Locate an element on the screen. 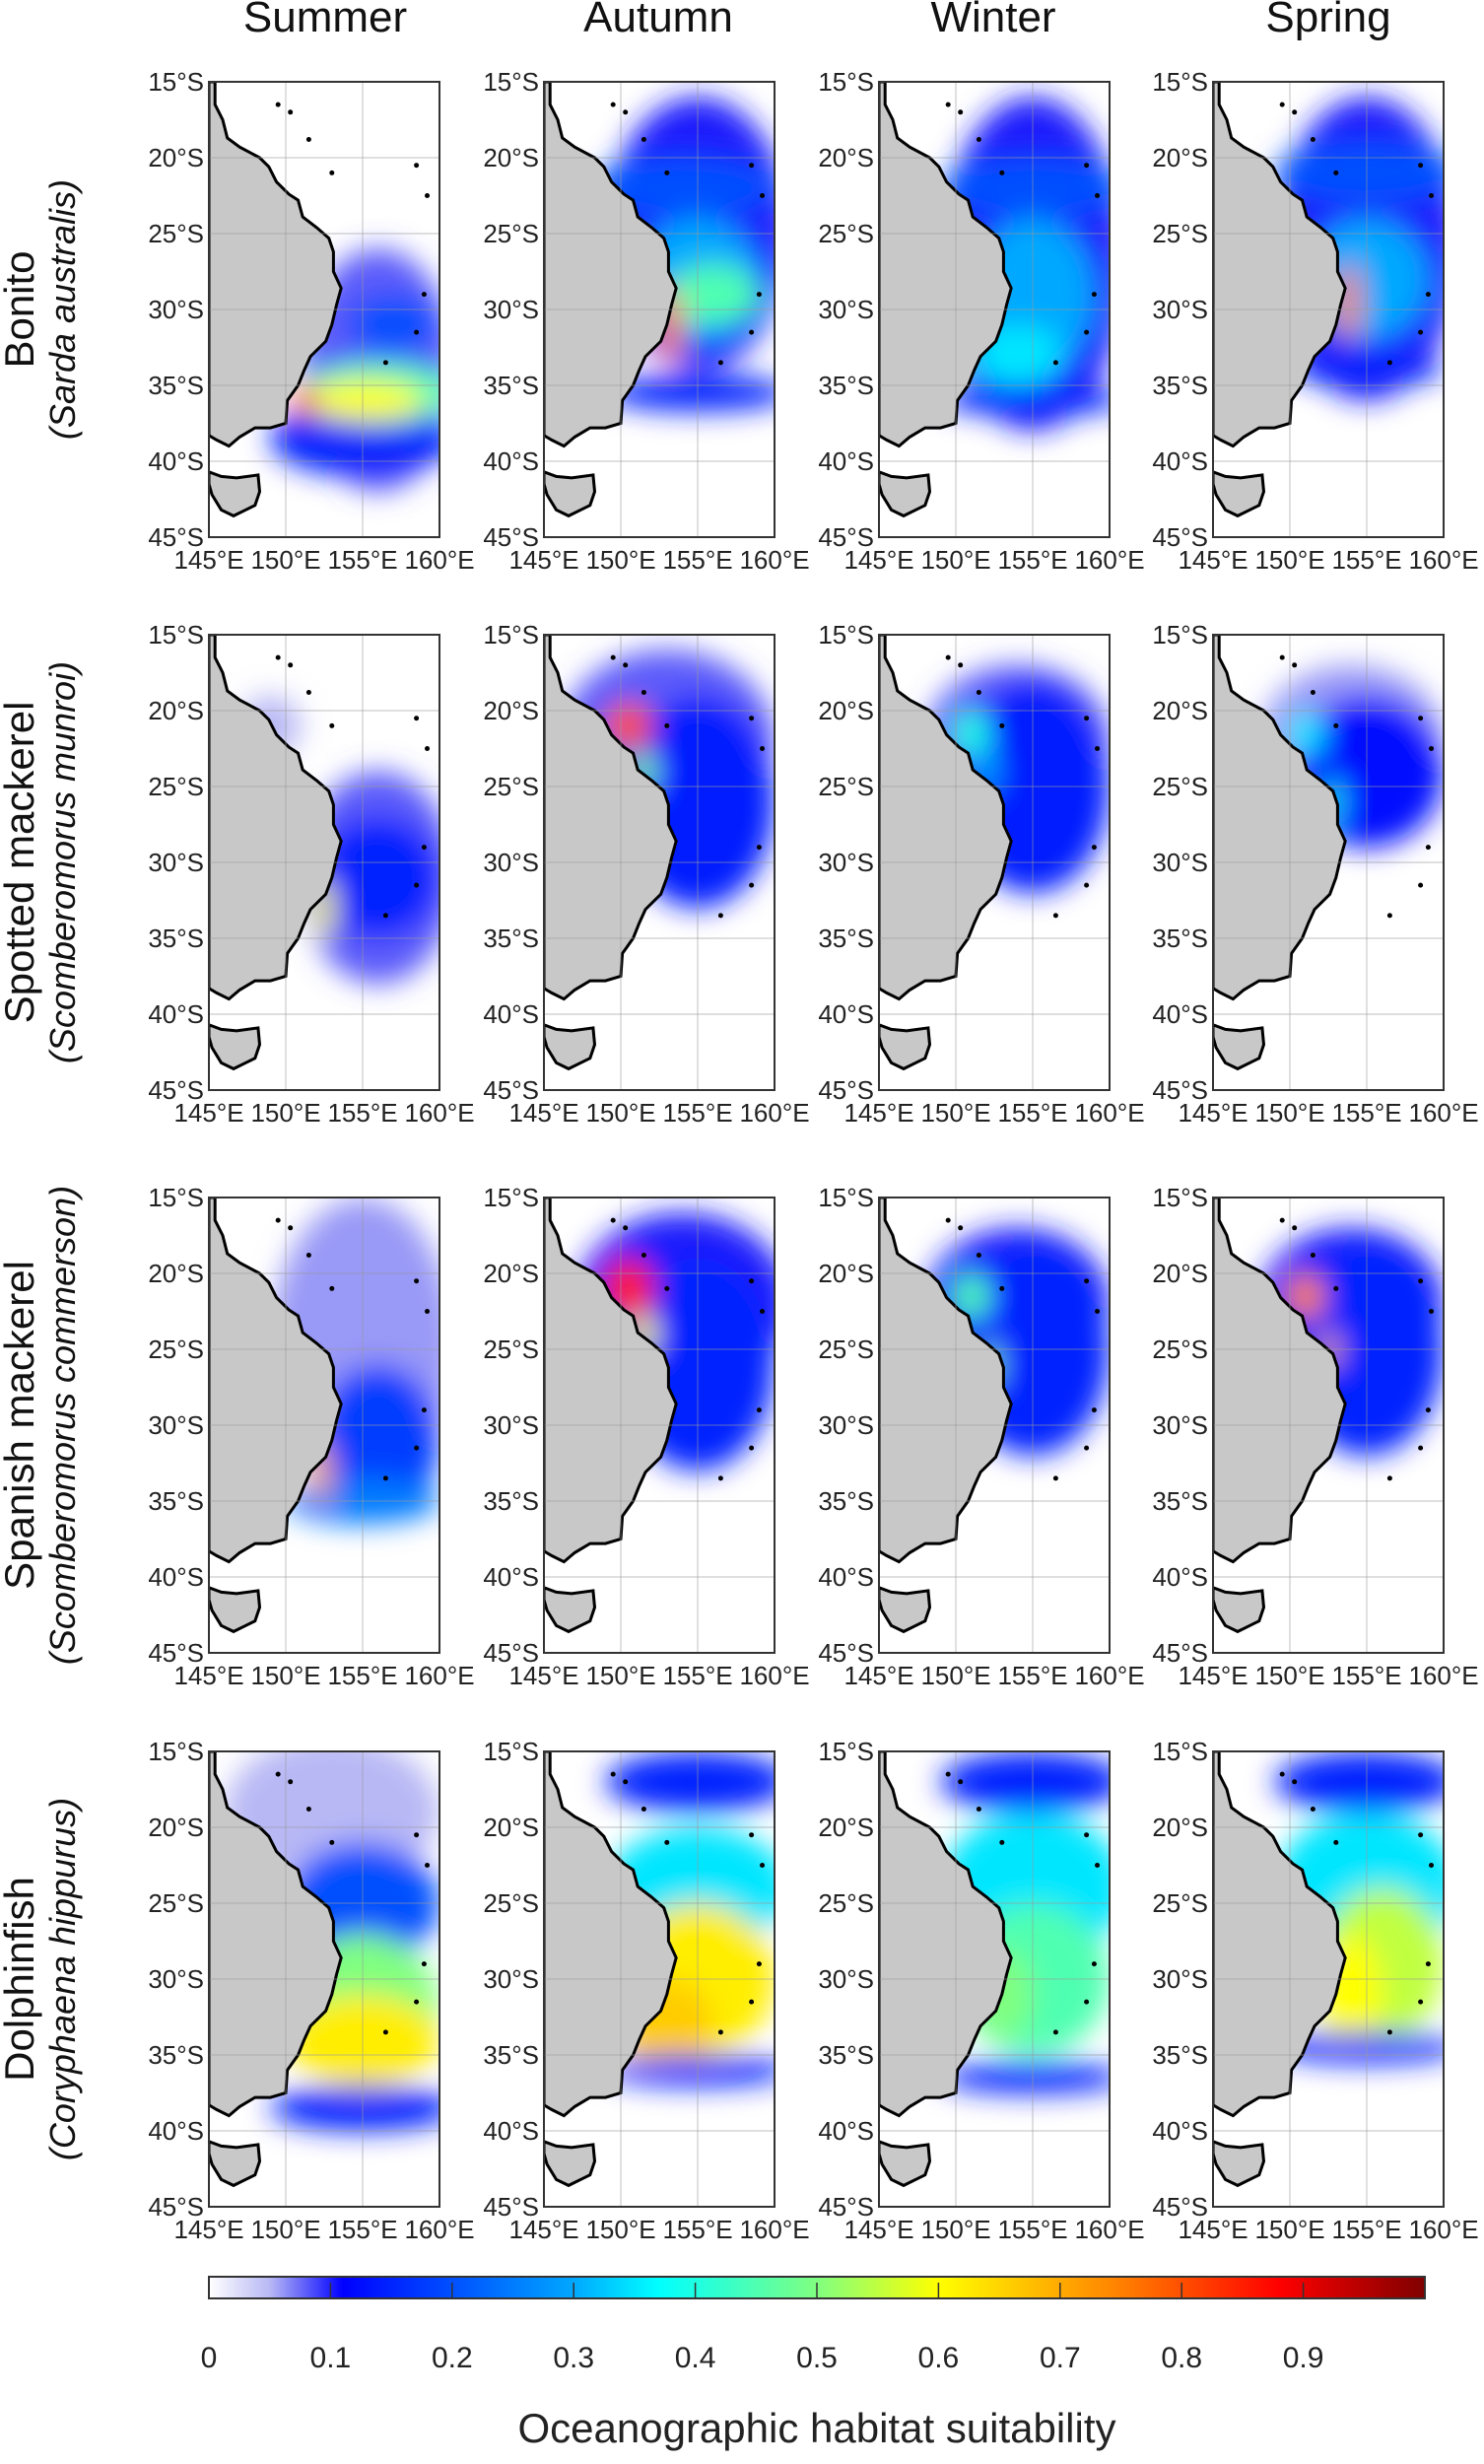 This screenshot has width=1484, height=2464. colorbar-tick-label: 0.1 is located at coordinates (331, 2358).